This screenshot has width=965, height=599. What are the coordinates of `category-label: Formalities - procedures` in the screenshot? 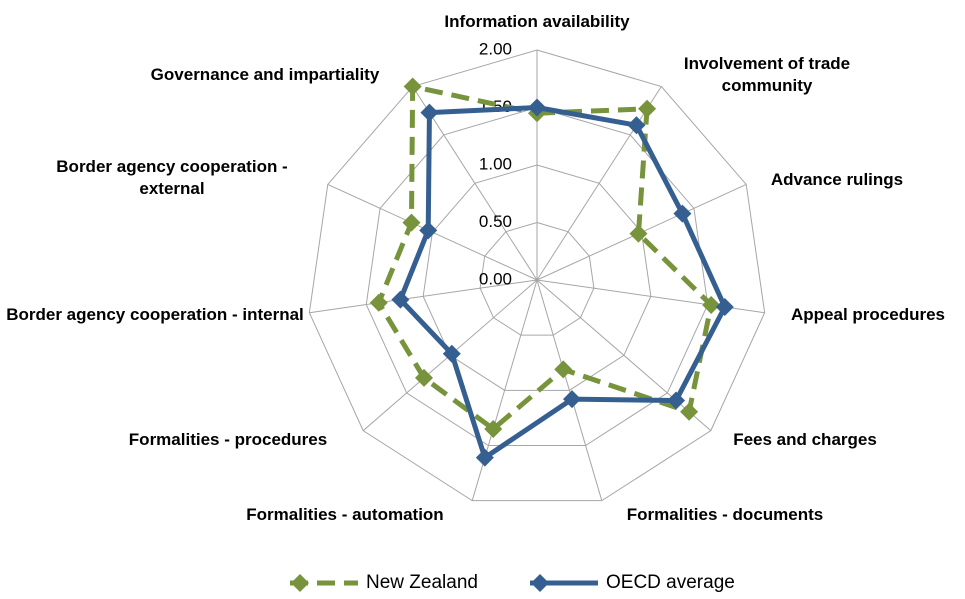 It's located at (228, 439).